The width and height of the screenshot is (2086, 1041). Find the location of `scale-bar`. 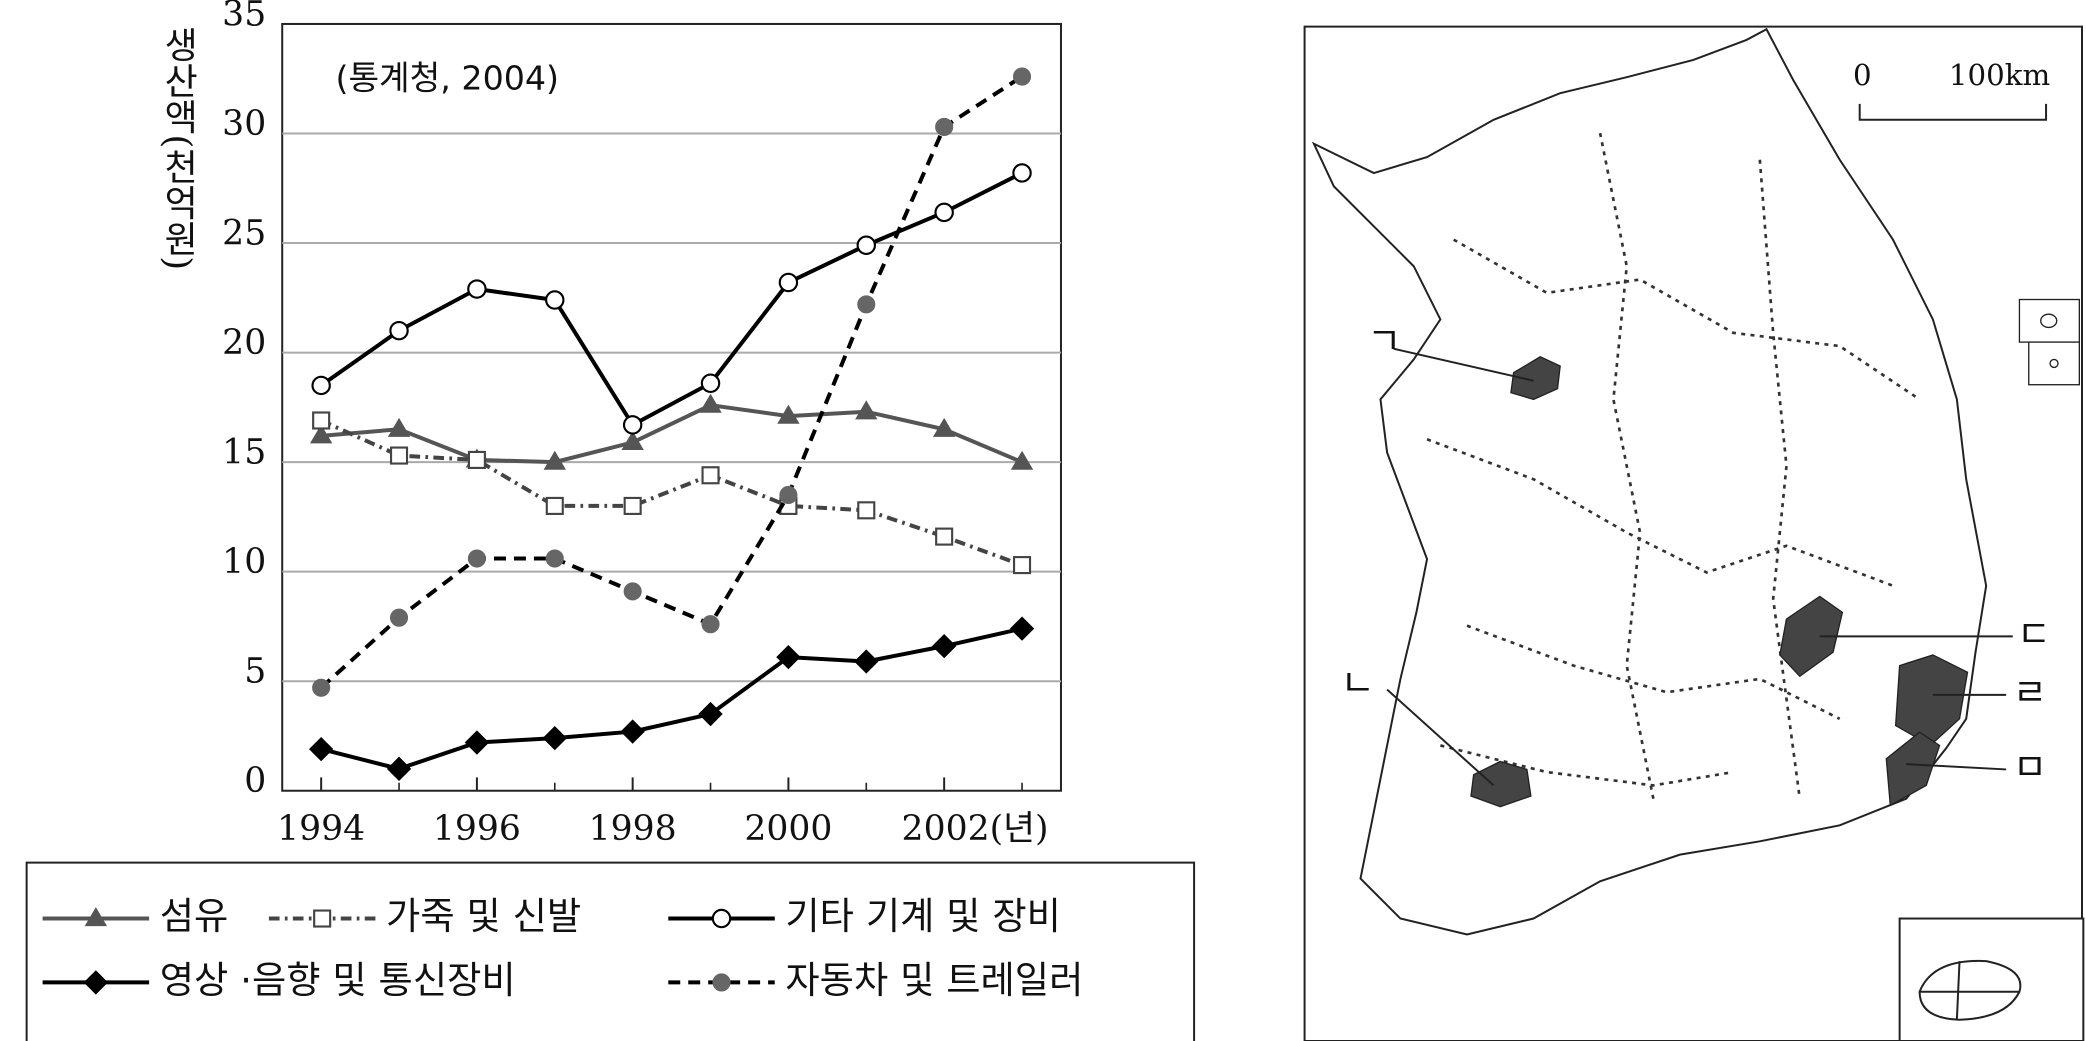

scale-bar is located at coordinates (1953, 112).